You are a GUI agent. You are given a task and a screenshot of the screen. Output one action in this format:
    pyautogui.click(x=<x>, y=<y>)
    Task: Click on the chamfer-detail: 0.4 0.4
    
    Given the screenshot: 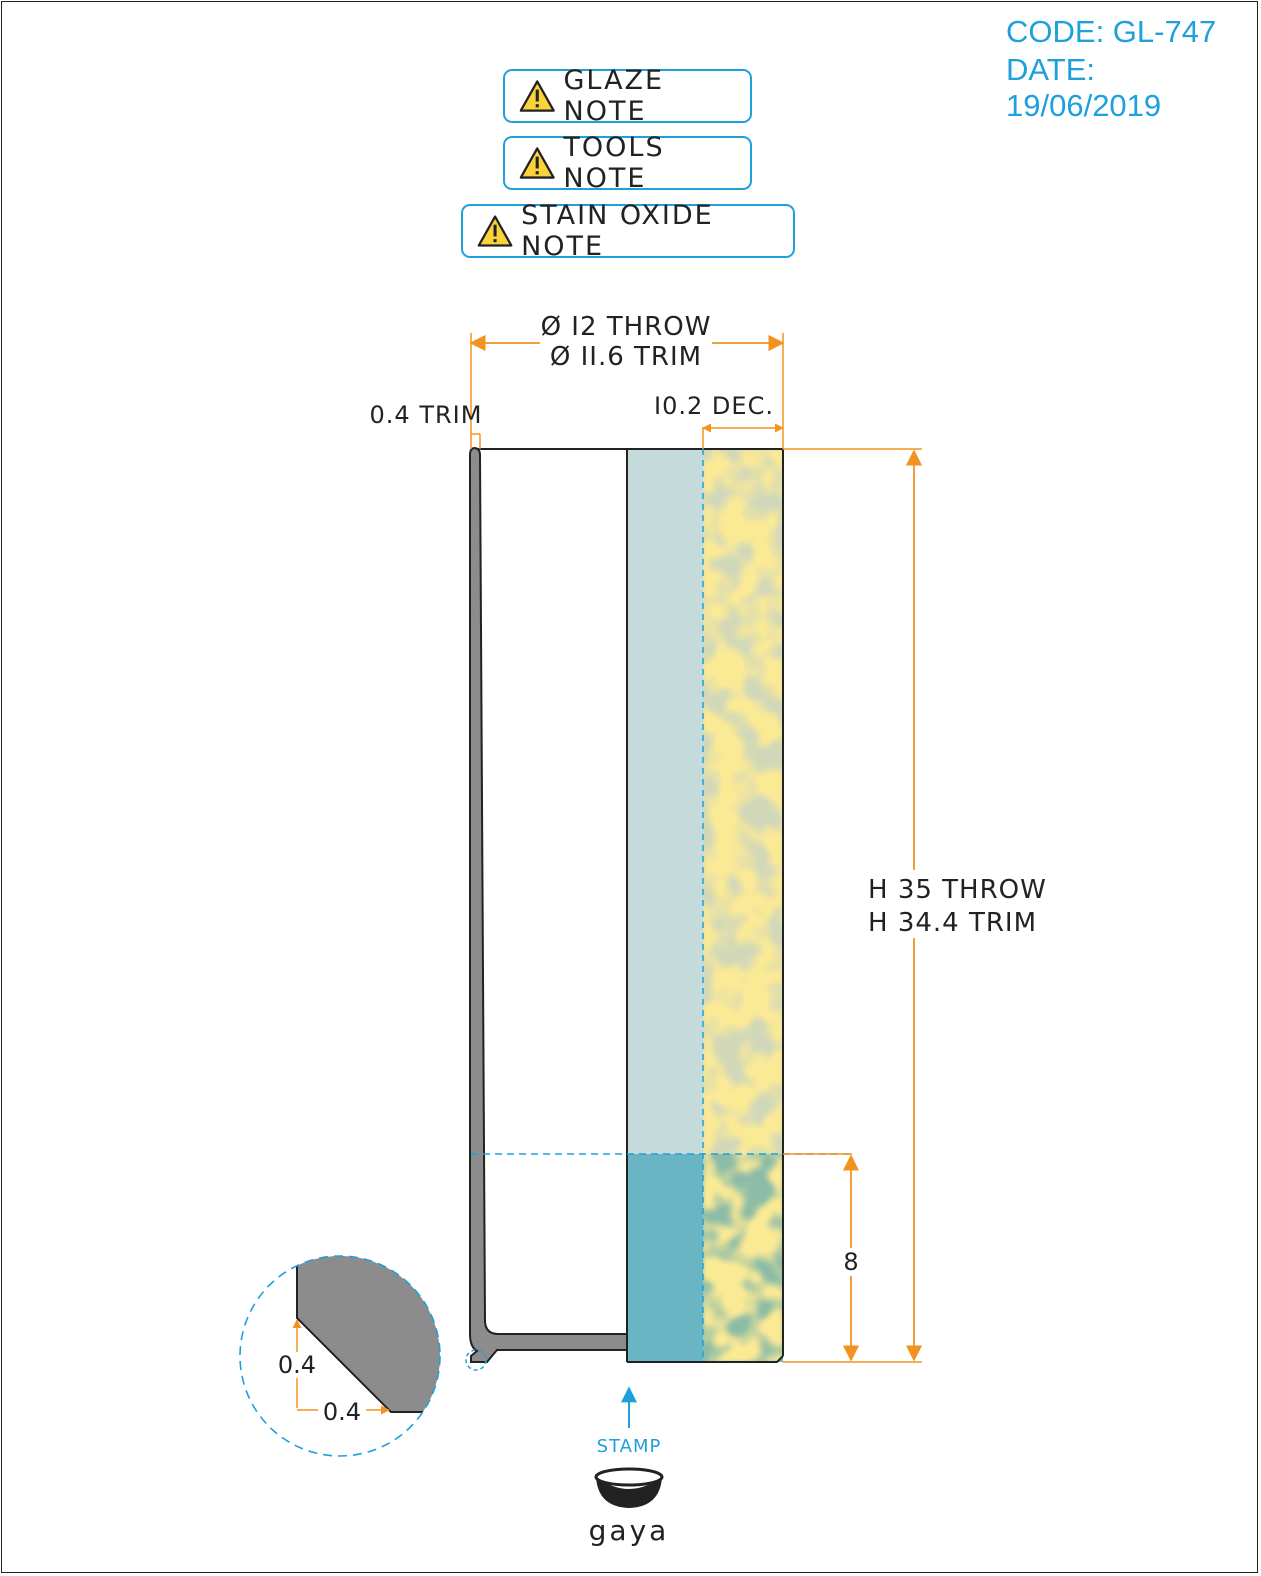 What is the action you would take?
    pyautogui.click(x=340, y=1356)
    